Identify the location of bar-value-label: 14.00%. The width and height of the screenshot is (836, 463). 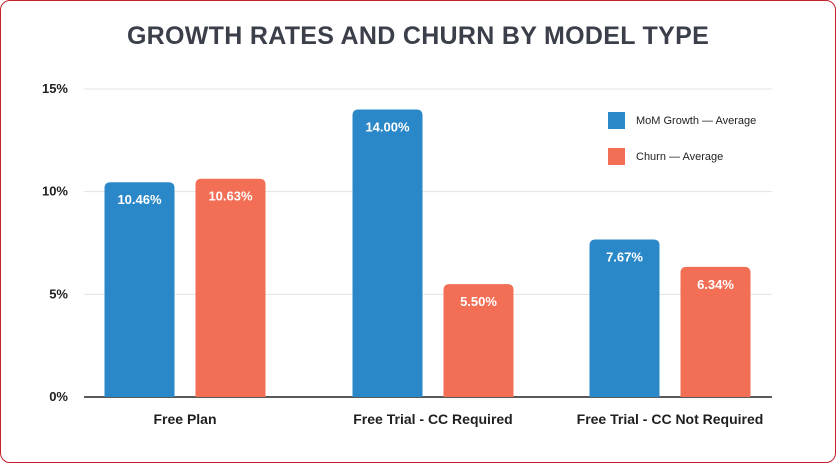
(387, 127).